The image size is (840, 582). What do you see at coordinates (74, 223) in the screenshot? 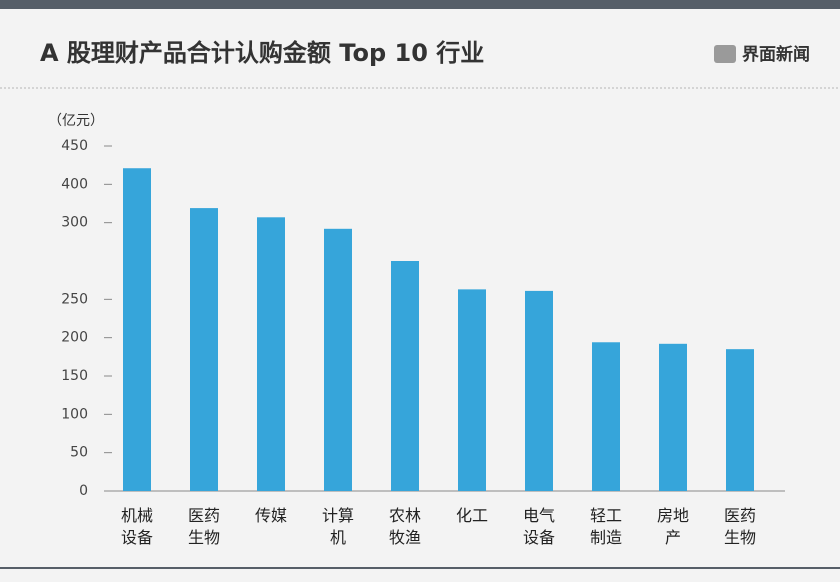
I see `y-tick-label: 300` at bounding box center [74, 223].